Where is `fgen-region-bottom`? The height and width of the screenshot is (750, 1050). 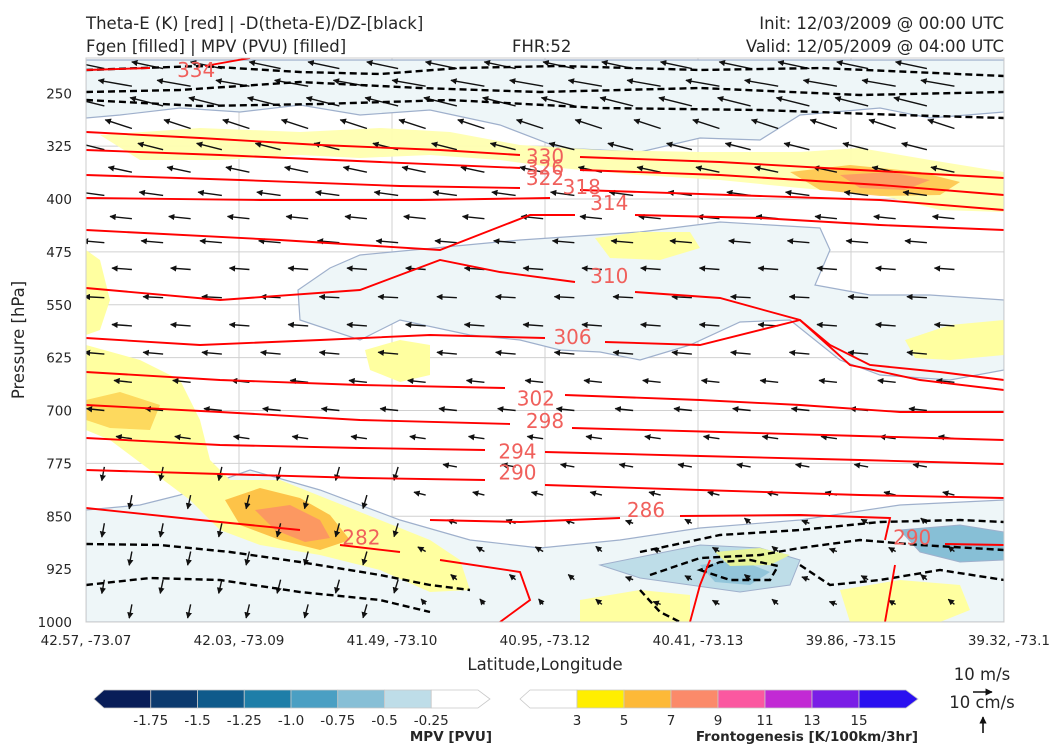
fgen-region-bottom is located at coordinates (635, 606).